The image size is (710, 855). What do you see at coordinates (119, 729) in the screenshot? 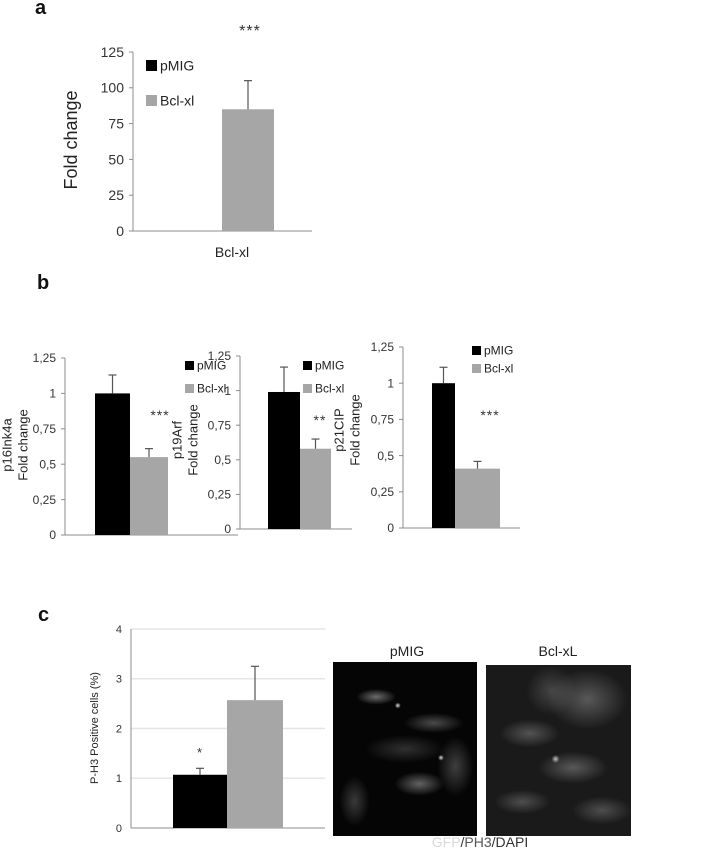
I see `y-tick-label: 2` at bounding box center [119, 729].